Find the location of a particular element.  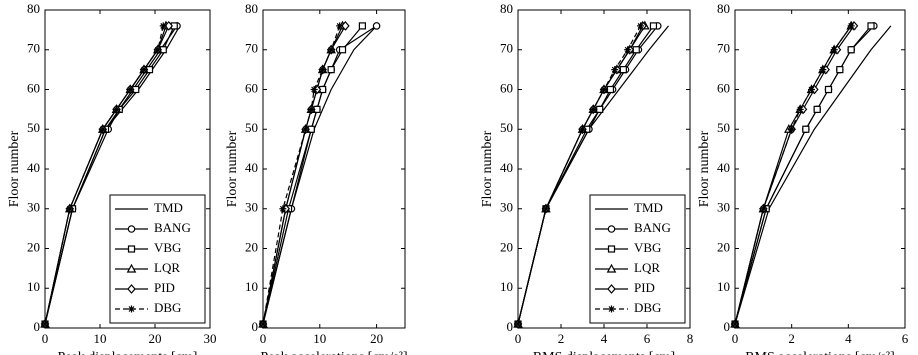

x-axis-label: RMS accelerations [cm/s²] is located at coordinates (820, 352).